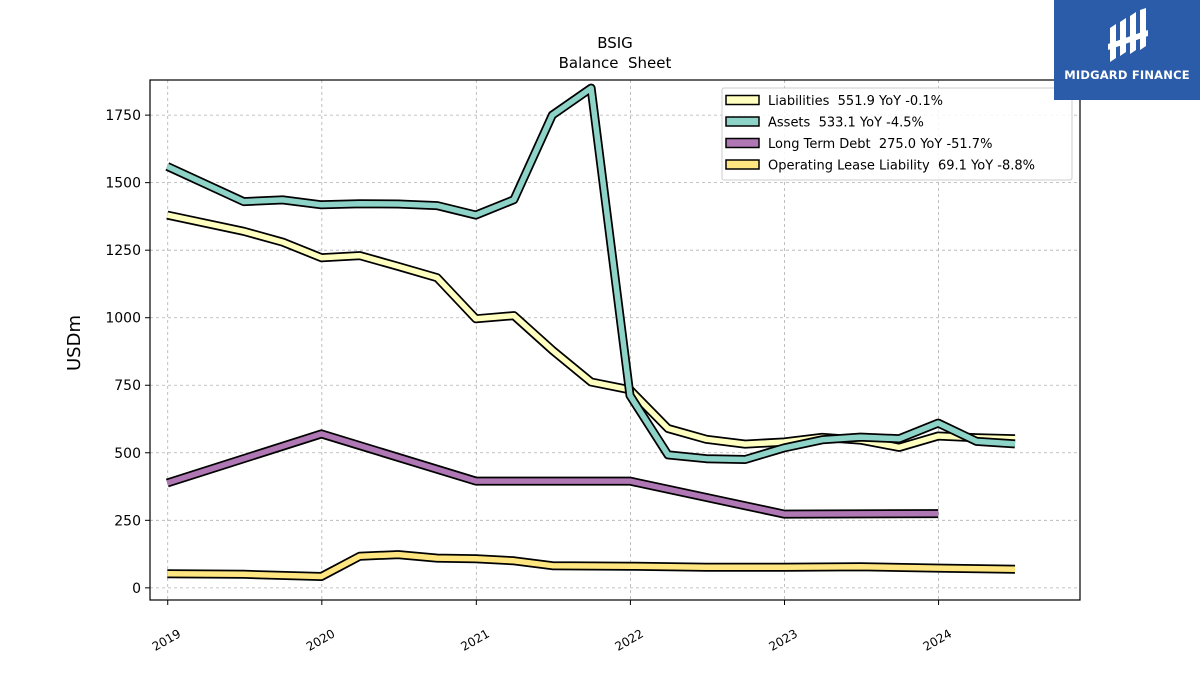 The height and width of the screenshot is (675, 1200). Describe the element at coordinates (615, 63) in the screenshot. I see `chart-subtitle: Balance Sheet` at that location.